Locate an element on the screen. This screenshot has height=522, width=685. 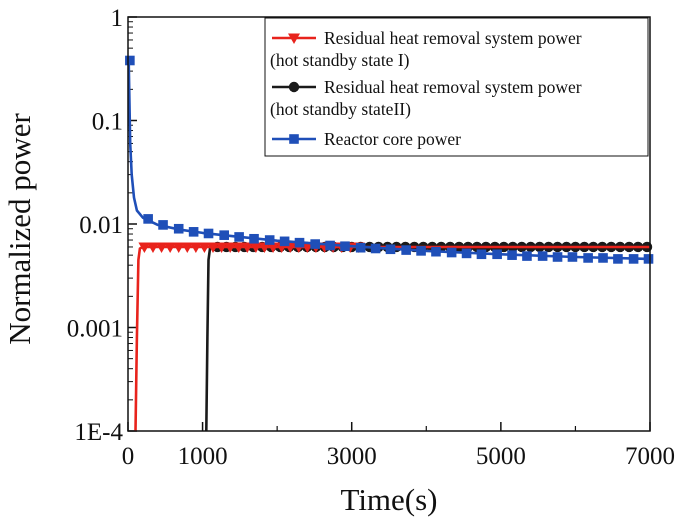
y-tick-label: 0.001 is located at coordinates (95, 329).